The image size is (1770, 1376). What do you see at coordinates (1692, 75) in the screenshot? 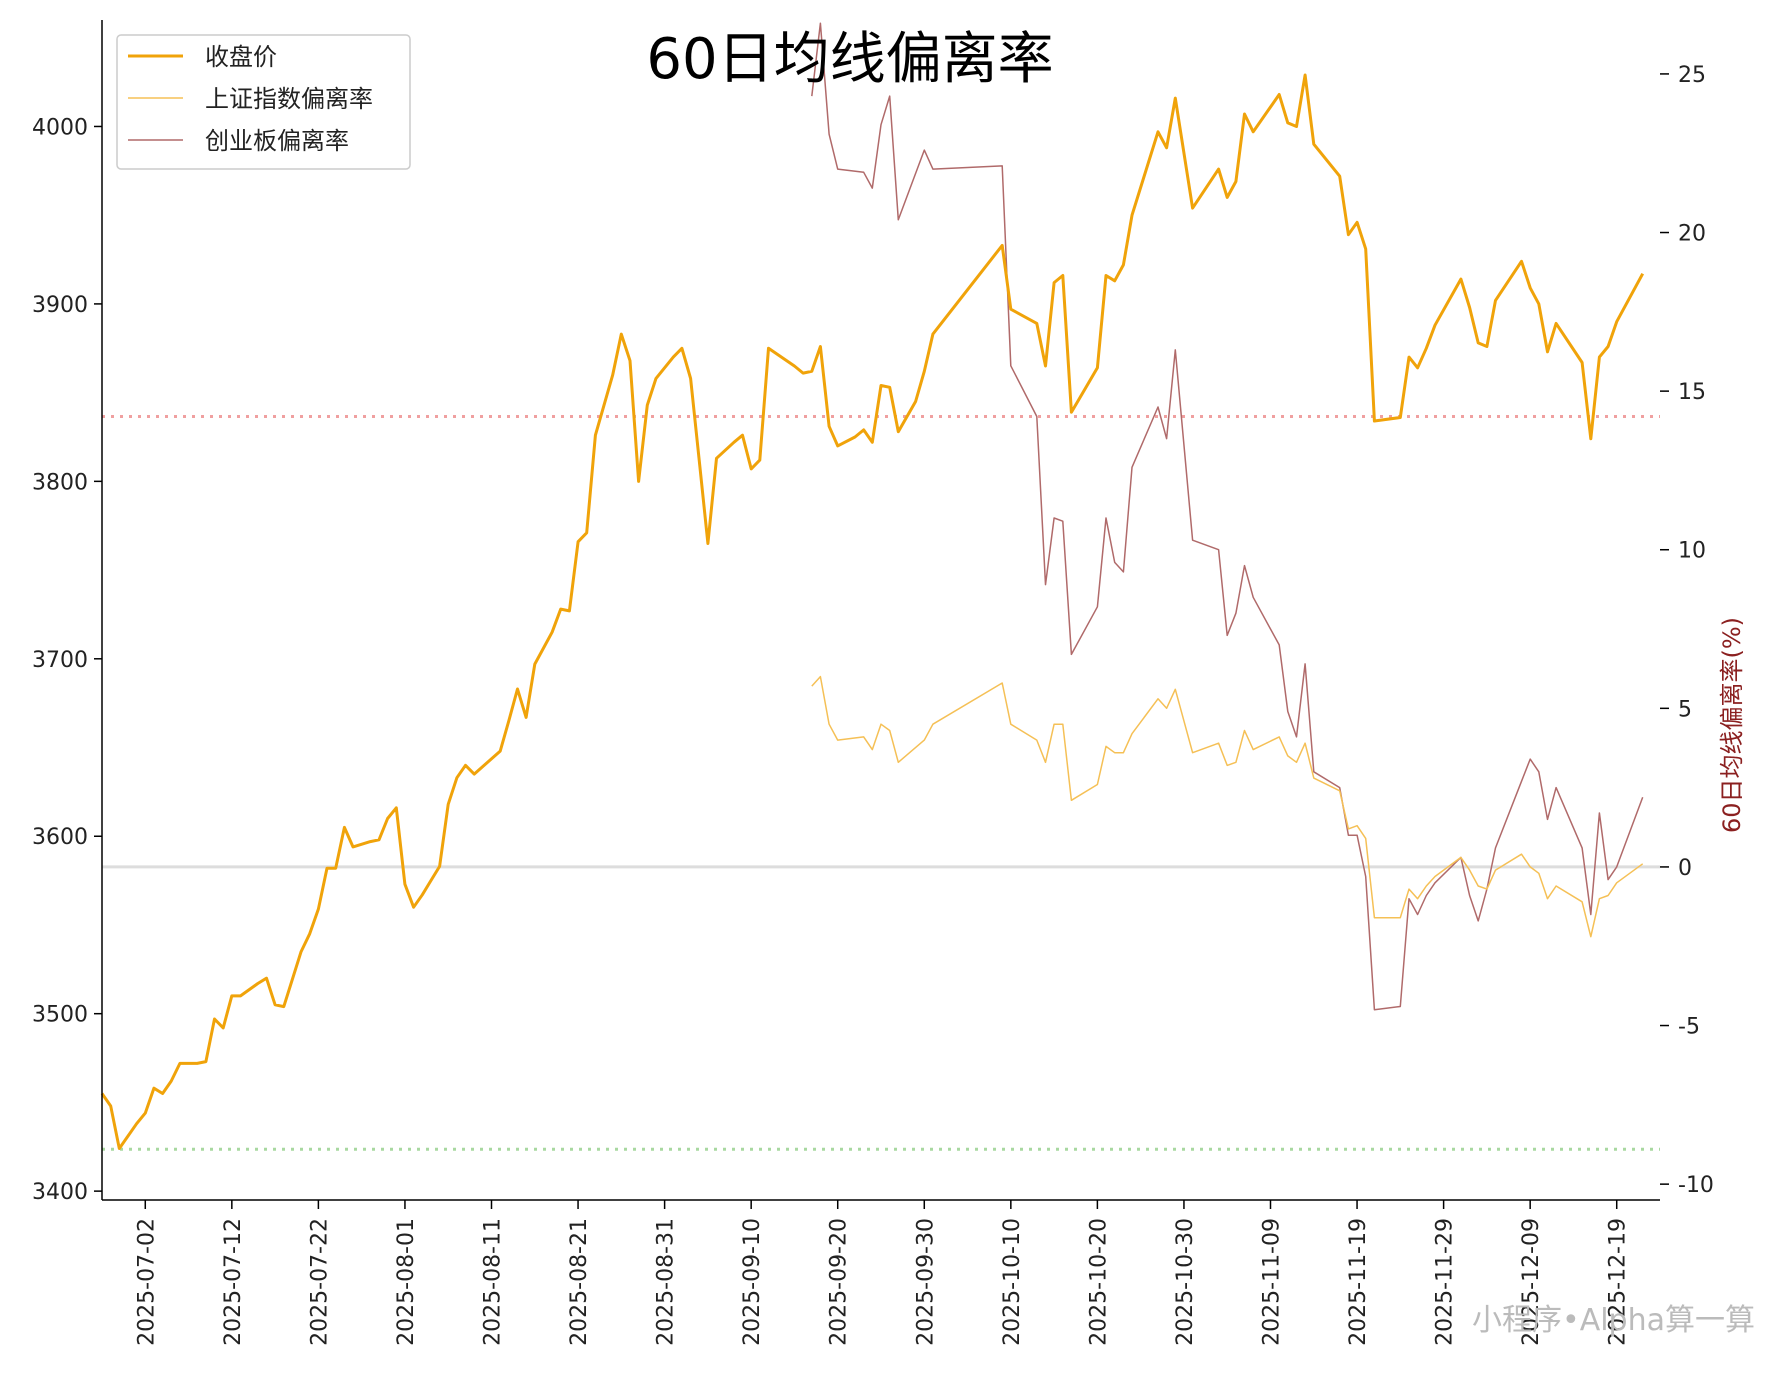
I see `y-right-tick-label: 25` at bounding box center [1692, 75].